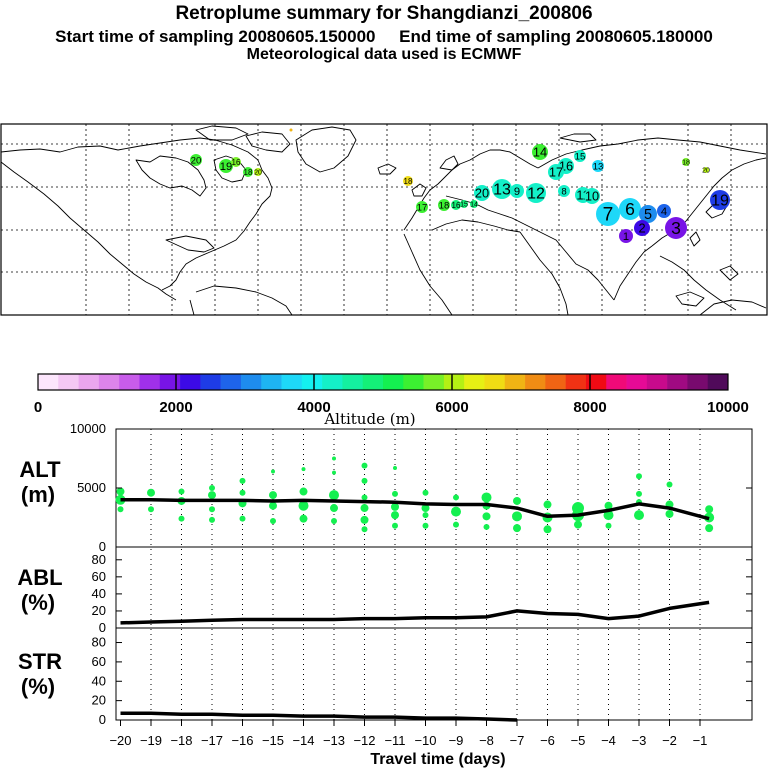 This screenshot has width=768, height=768. Describe the element at coordinates (580, 156) in the screenshot. I see `plume-day-label: 15` at that location.